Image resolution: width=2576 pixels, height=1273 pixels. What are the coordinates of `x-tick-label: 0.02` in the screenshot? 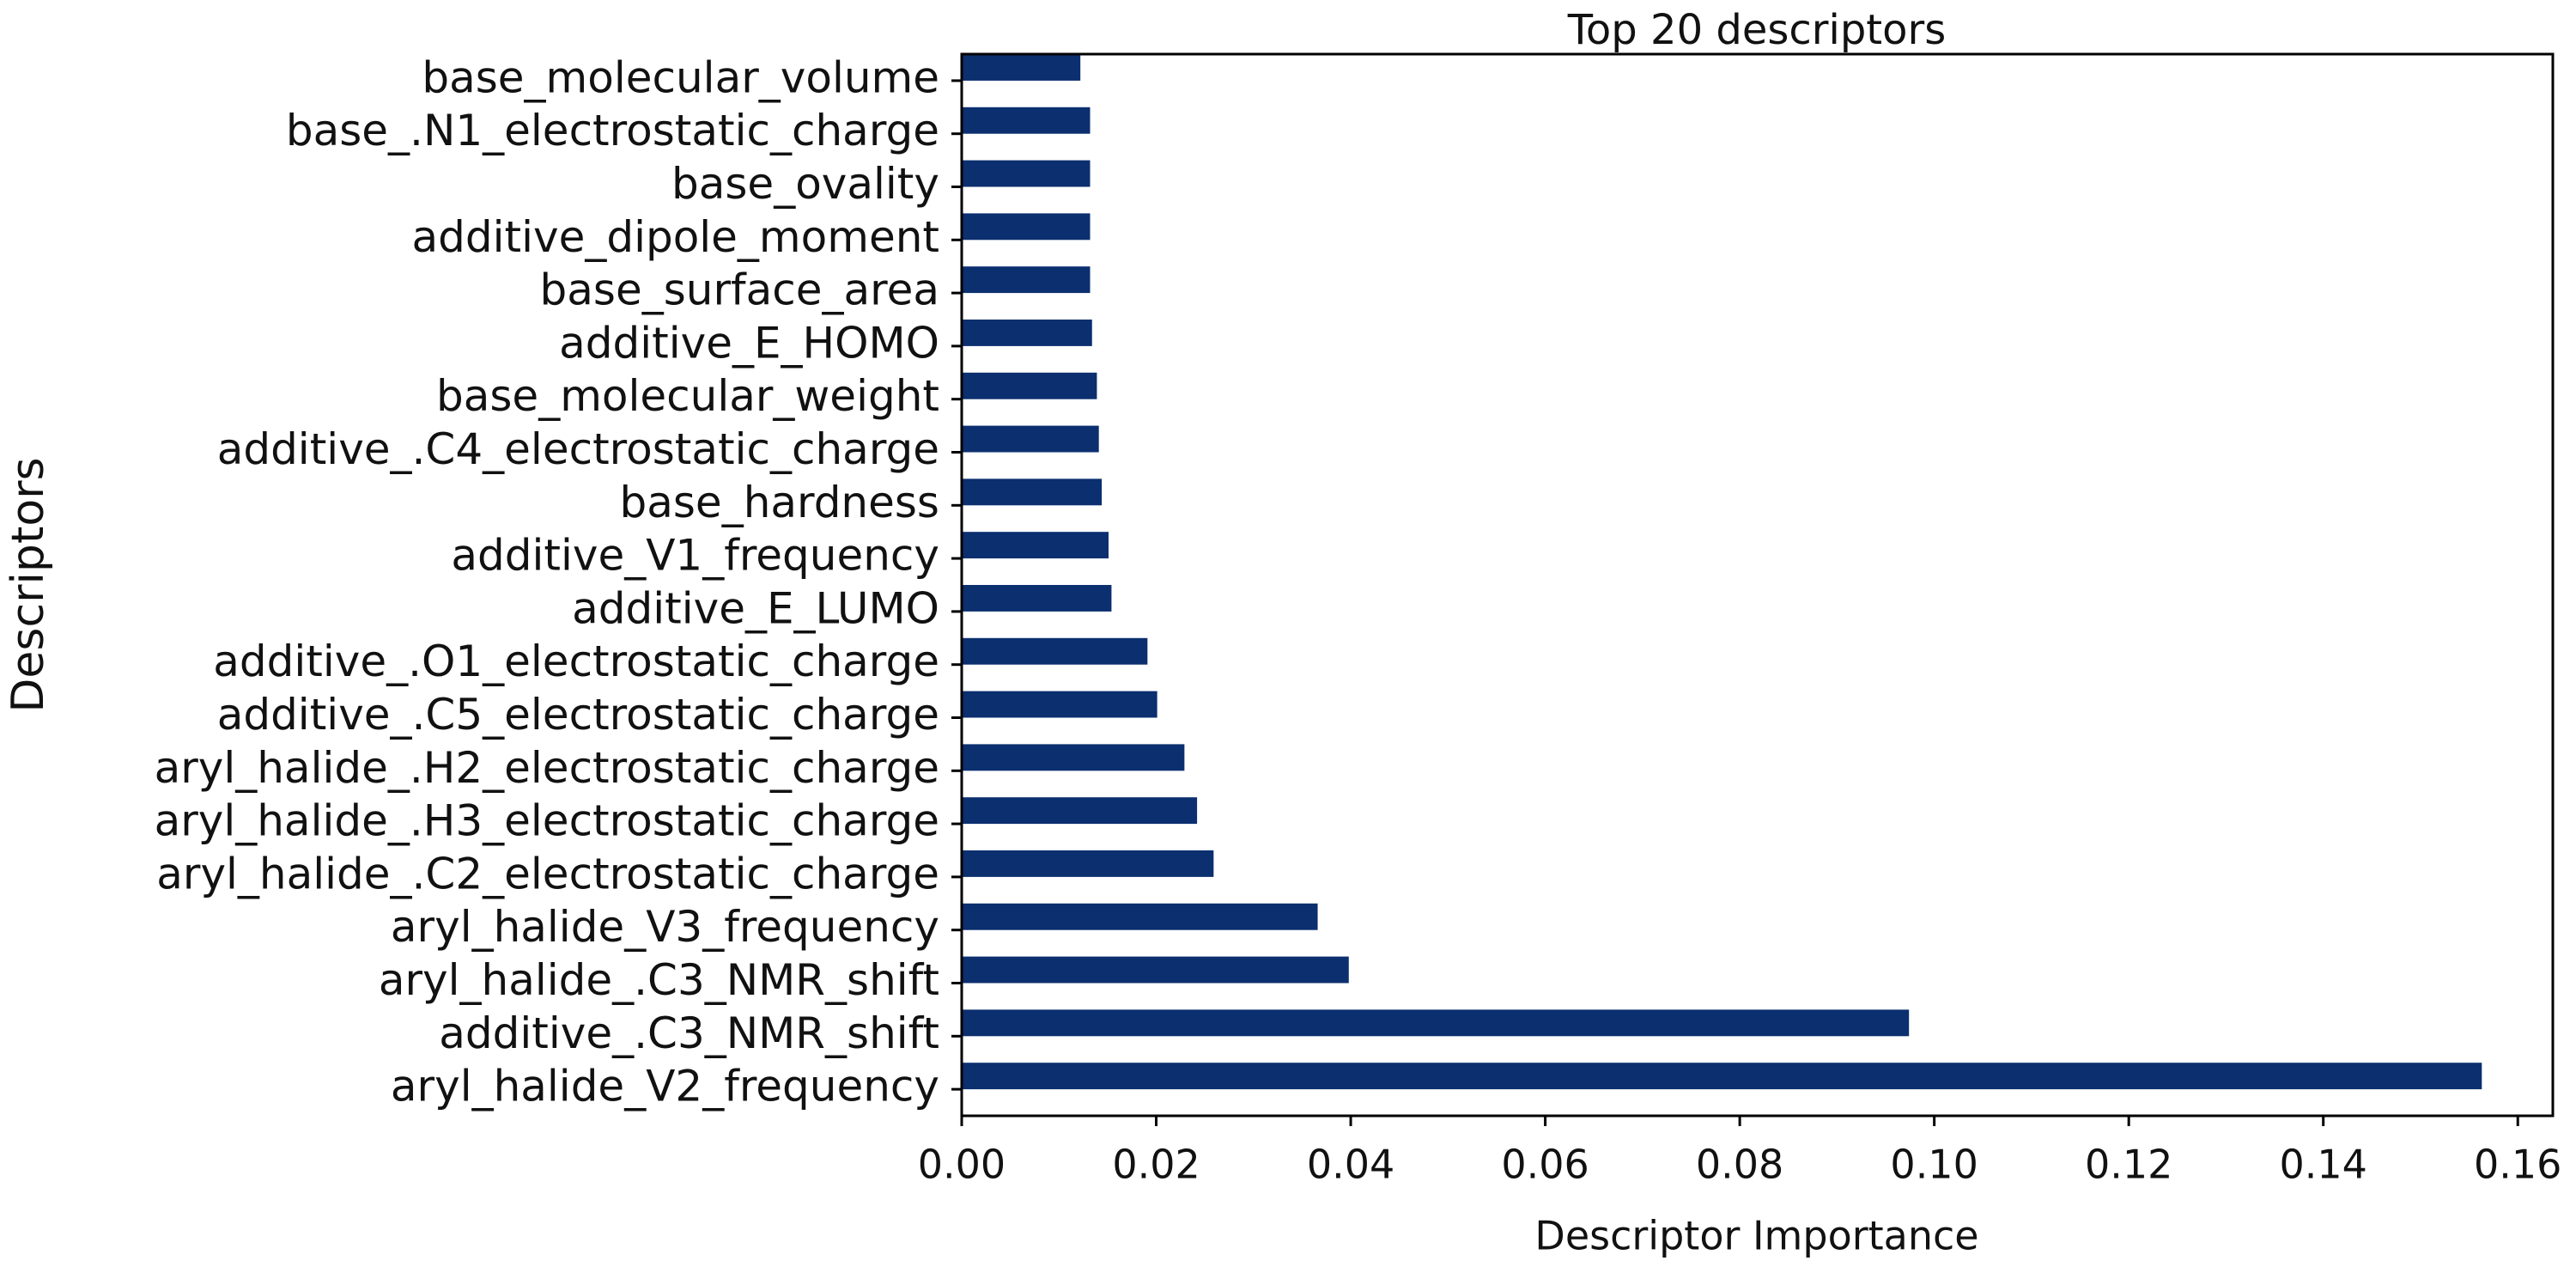 It's located at (1156, 1165).